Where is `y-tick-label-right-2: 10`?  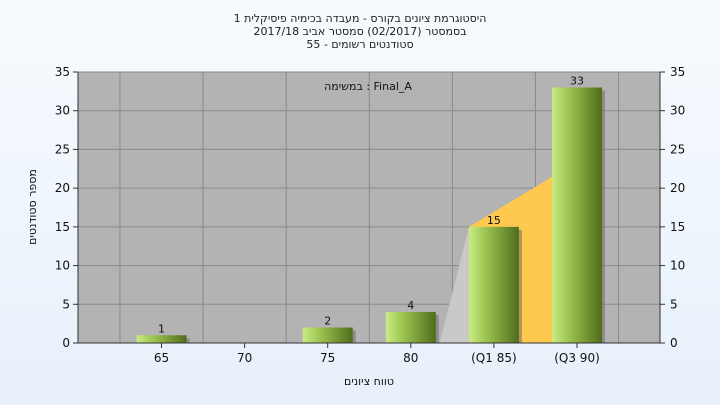 y-tick-label-right-2: 10 is located at coordinates (677, 266).